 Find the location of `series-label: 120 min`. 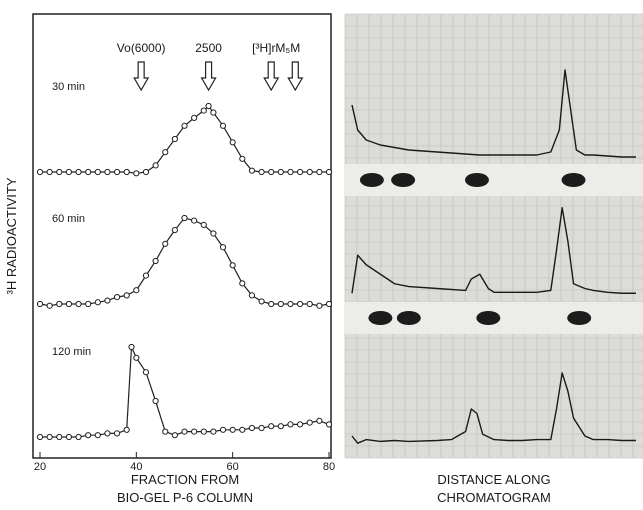

series-label: 120 min is located at coordinates (71, 352).